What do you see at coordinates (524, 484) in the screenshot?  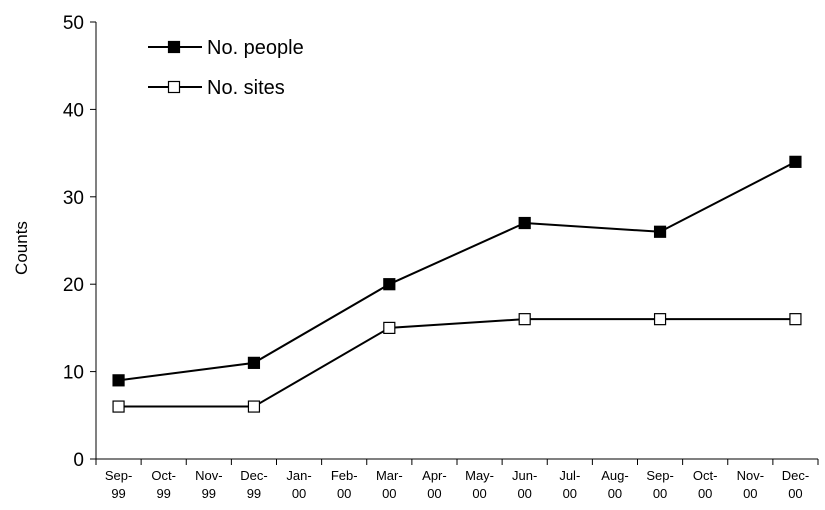 I see `x-tick-label: Jun- 00` at bounding box center [524, 484].